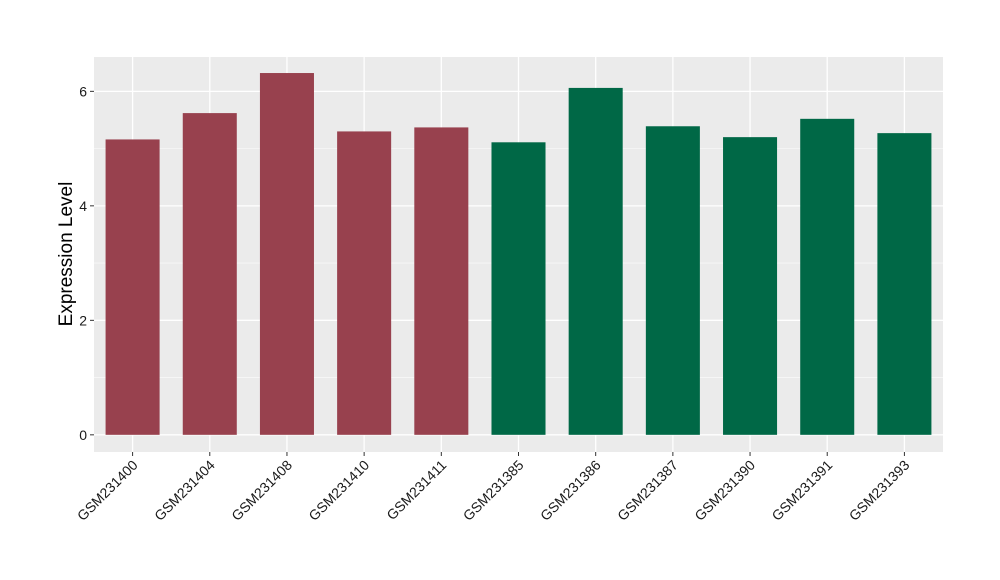  Describe the element at coordinates (83, 206) in the screenshot. I see `y-tick-label: 4` at that location.